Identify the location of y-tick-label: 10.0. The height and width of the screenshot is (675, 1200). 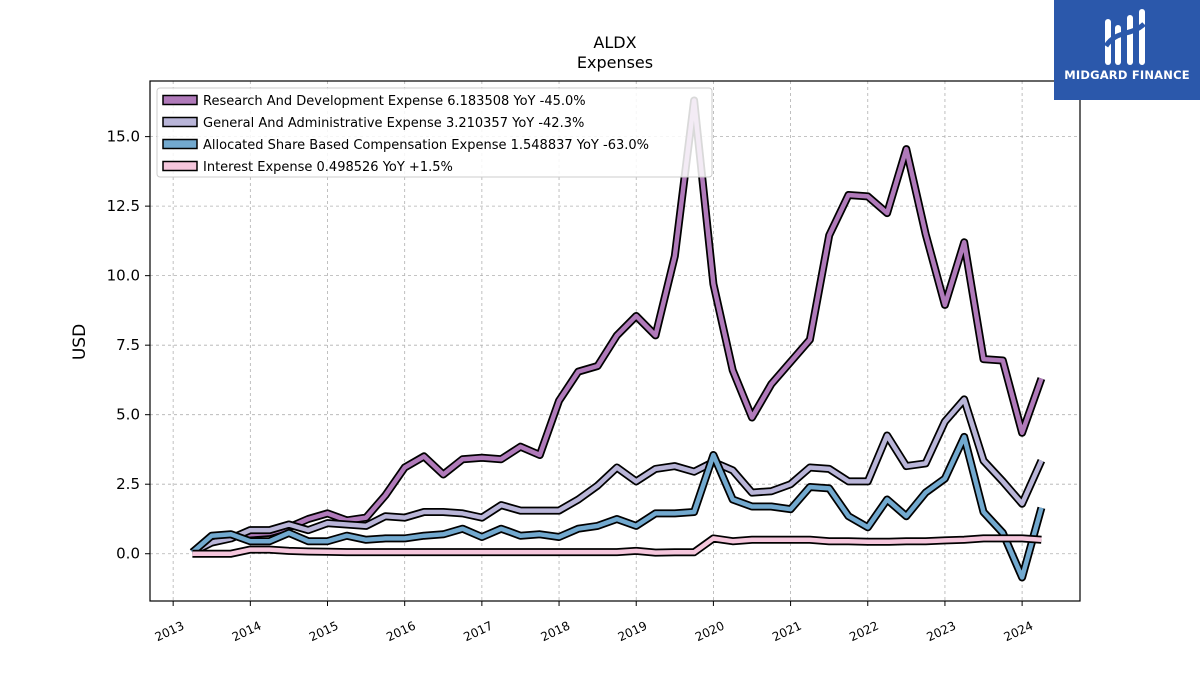
(123, 276).